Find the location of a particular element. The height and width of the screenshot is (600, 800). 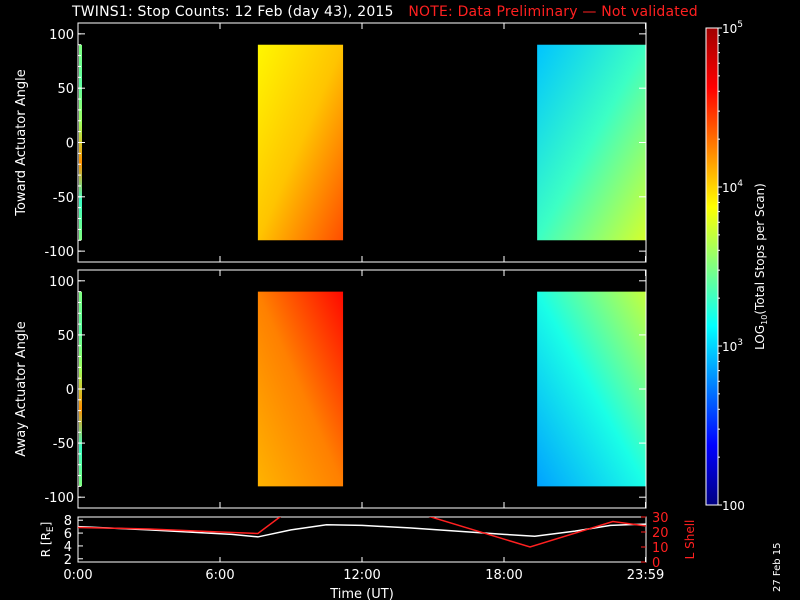

ephemeris-xtick-label: 18:00 is located at coordinates (503, 575).